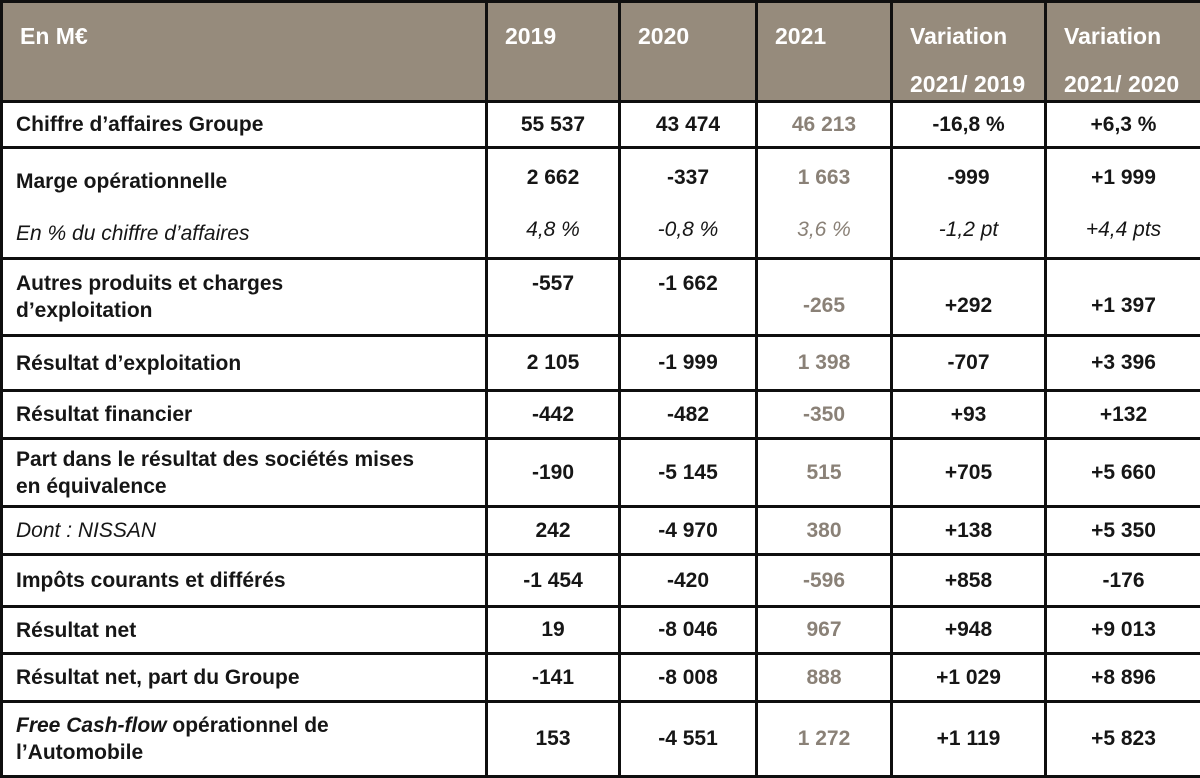 Image resolution: width=1200 pixels, height=778 pixels. I want to click on cell-2021: -350, so click(824, 414).